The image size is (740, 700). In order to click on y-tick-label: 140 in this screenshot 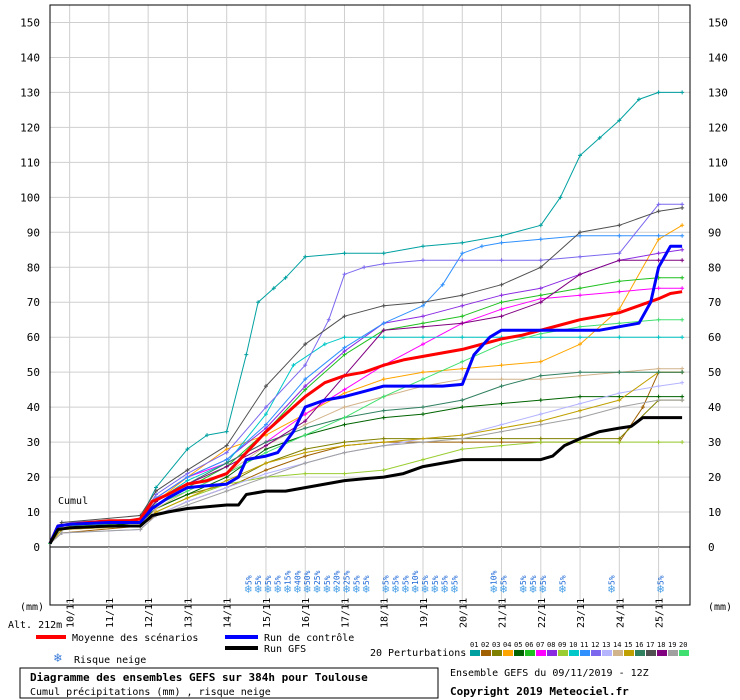, I will do `click(718, 57)`.